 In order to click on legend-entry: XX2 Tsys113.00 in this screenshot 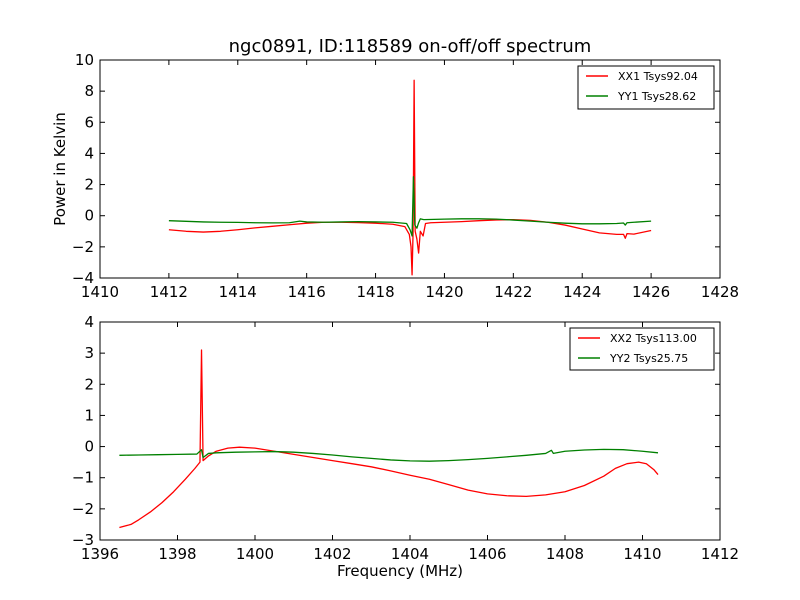, I will do `click(653, 338)`.